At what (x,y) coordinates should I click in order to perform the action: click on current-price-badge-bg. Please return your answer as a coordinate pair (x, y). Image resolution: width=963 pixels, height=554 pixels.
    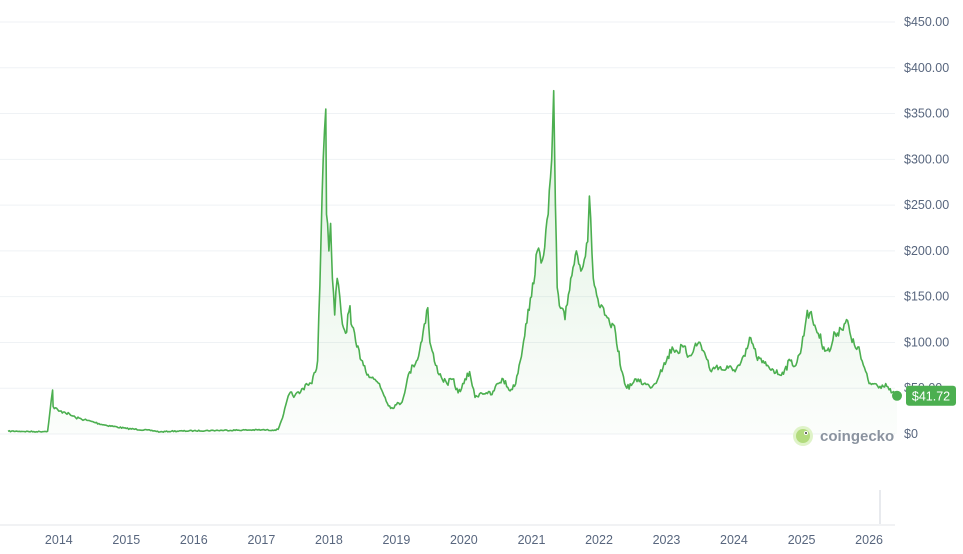
    Looking at the image, I should click on (931, 395).